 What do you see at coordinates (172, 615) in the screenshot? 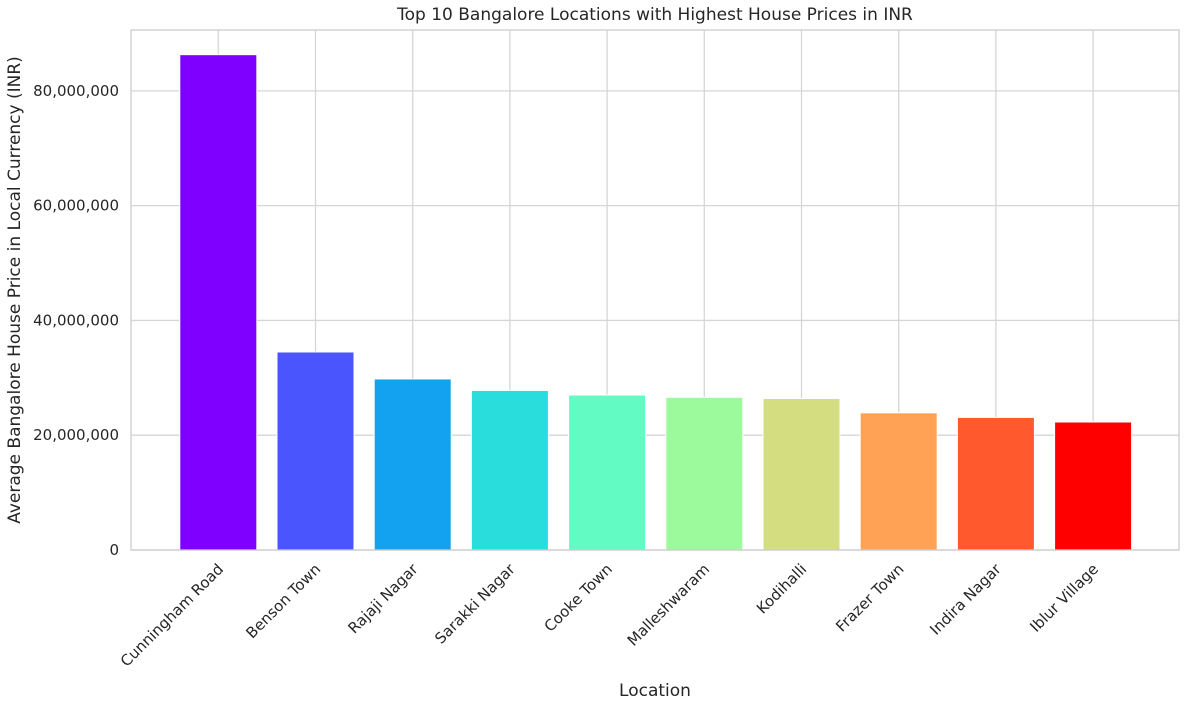
I see `x-tick-label: Cunningham Road` at bounding box center [172, 615].